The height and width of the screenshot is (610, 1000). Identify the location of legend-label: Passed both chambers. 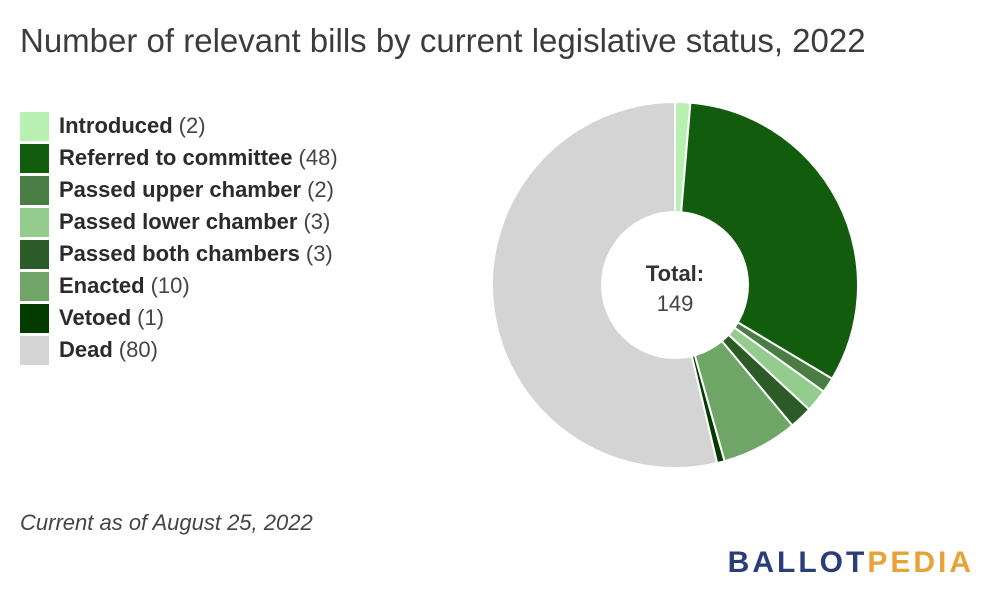
(179, 253).